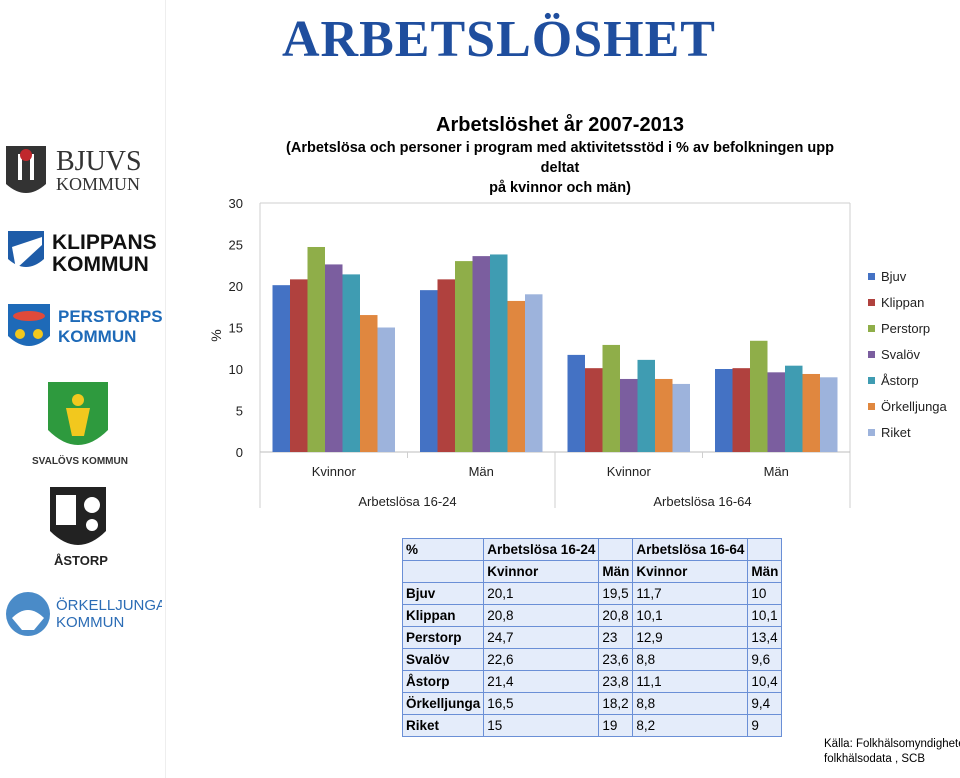 The image size is (960, 778). I want to click on legend-label: Örkelljunga, so click(914, 406).